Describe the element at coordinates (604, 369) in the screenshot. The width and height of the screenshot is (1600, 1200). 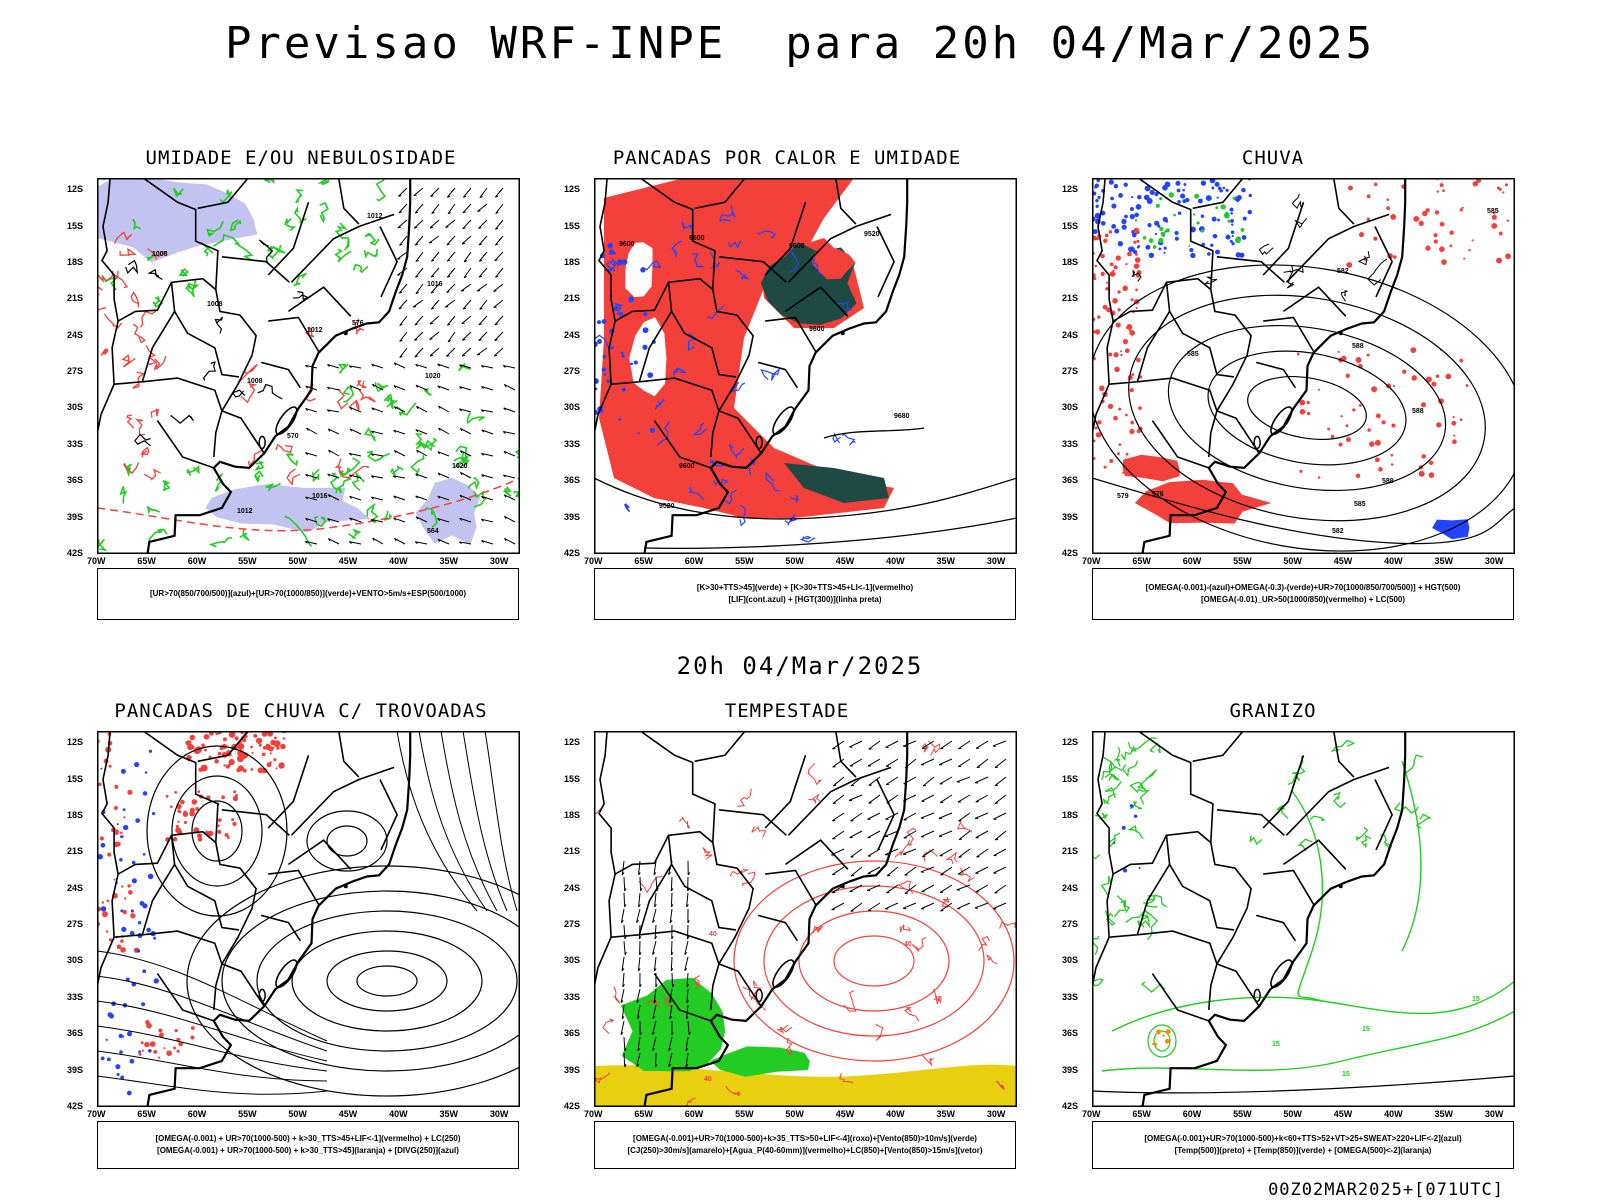
I see `lif-spot-blue` at that location.